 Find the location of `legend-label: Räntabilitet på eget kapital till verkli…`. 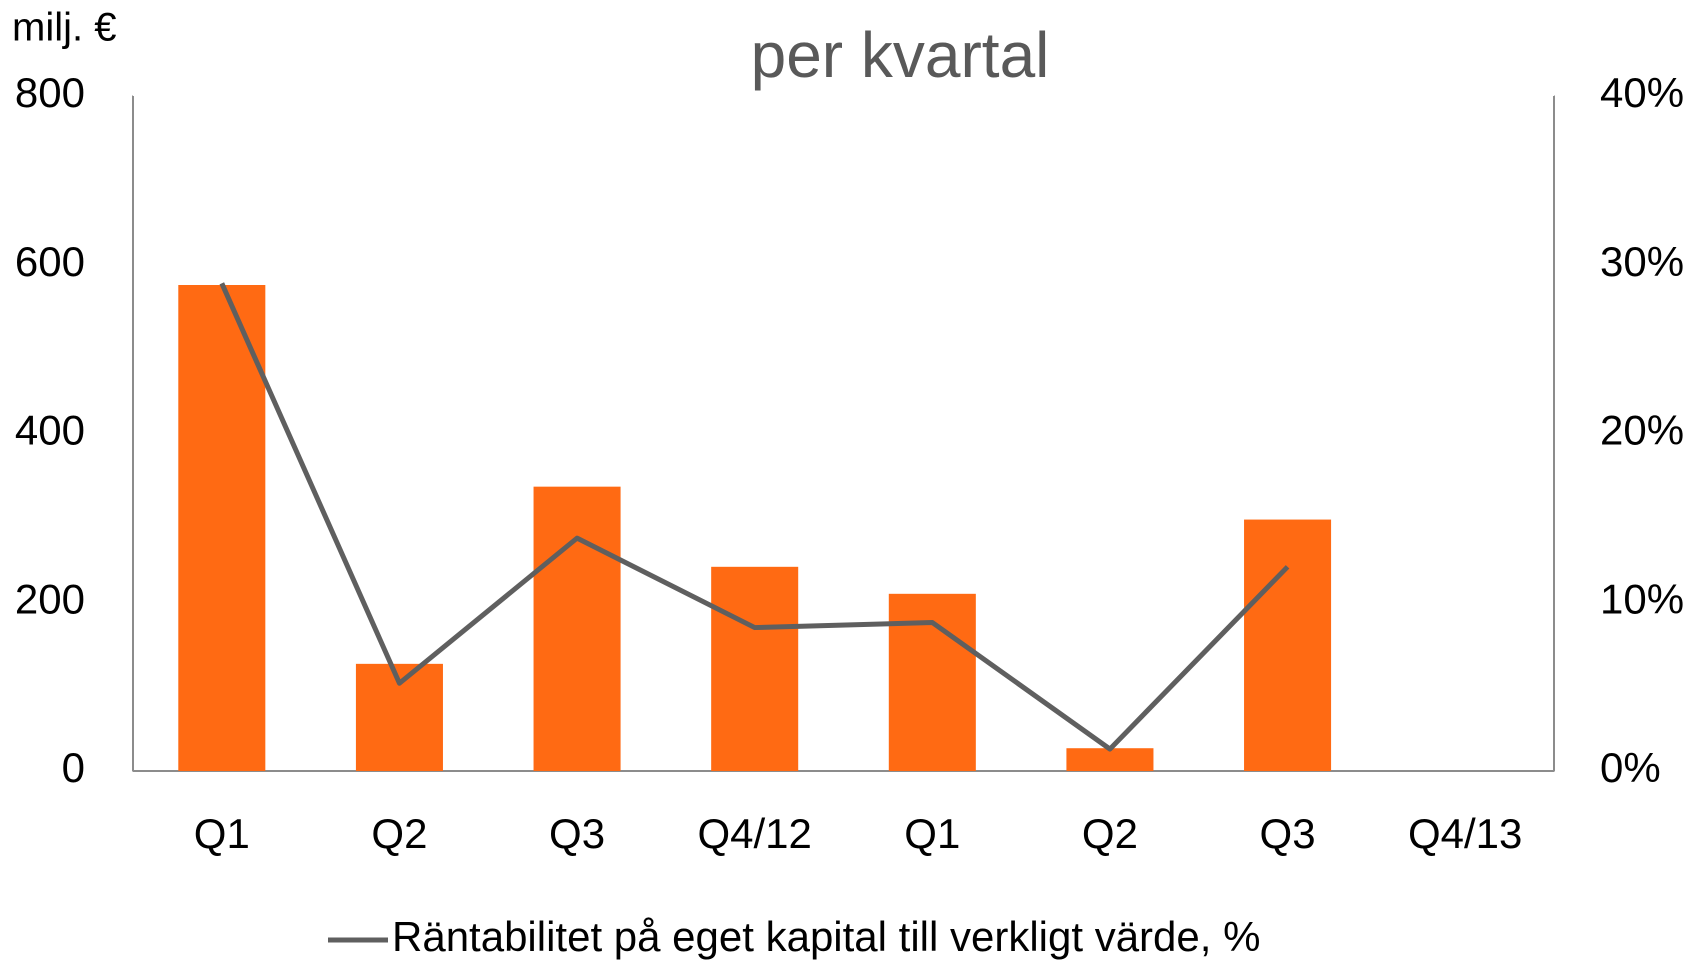

legend-label: Räntabilitet på eget kapital till verkli… is located at coordinates (826, 936).